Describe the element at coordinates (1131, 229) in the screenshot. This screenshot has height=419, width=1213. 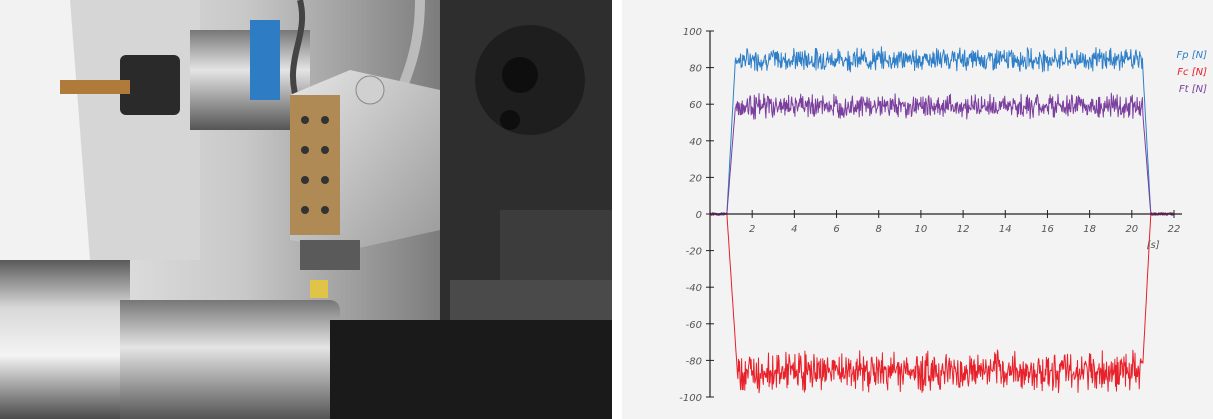
I see `x-tick-label: 20` at that location.